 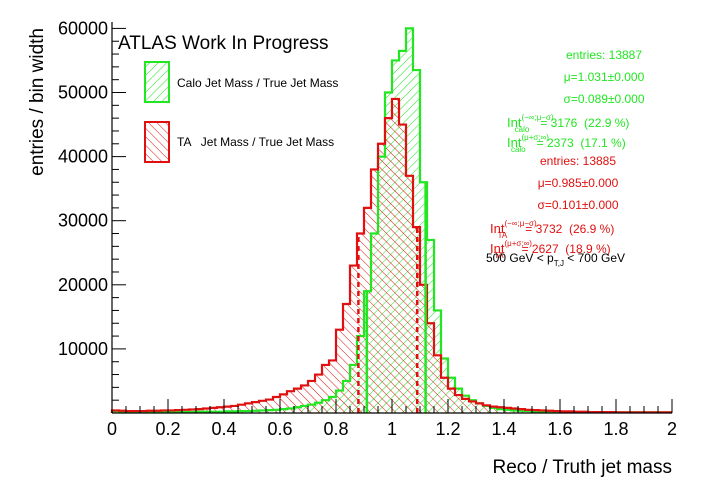 I want to click on x-tick-label: 1.8, so click(x=615, y=429).